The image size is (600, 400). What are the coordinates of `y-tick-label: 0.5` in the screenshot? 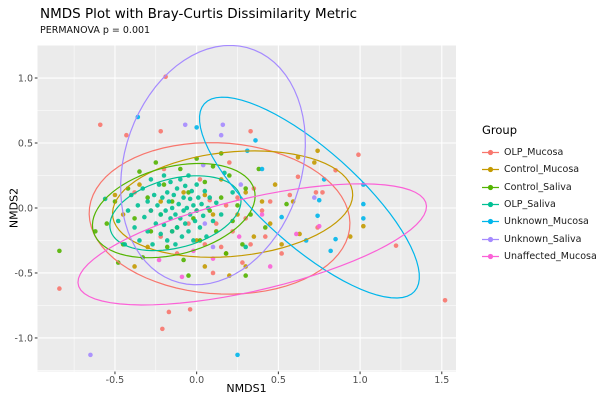 It's located at (25, 143).